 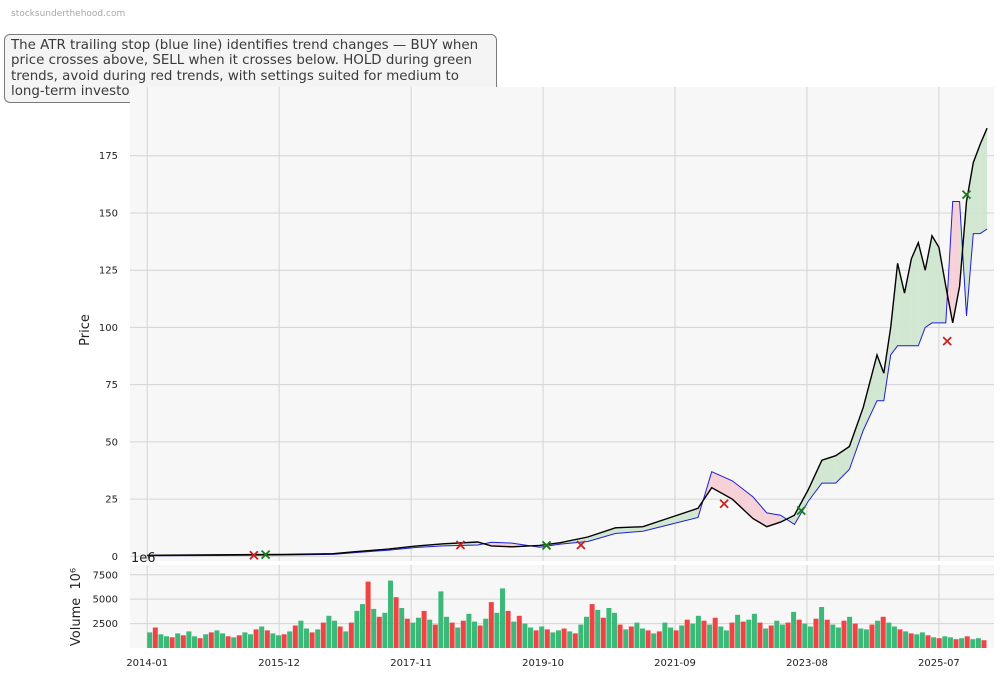 What do you see at coordinates (111, 442) in the screenshot?
I see `price-y-tick-label: 50` at bounding box center [111, 442].